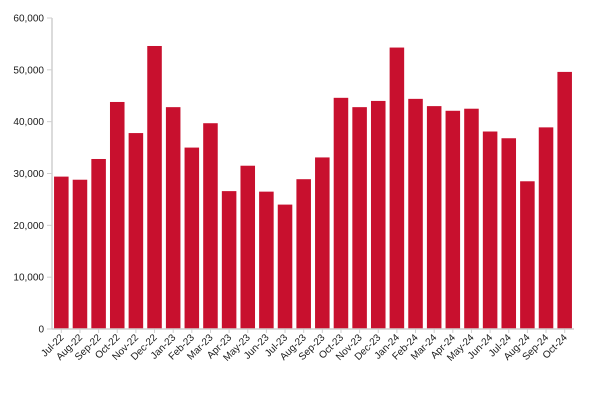  I want to click on y-tick-label: 20,000, so click(28, 226).